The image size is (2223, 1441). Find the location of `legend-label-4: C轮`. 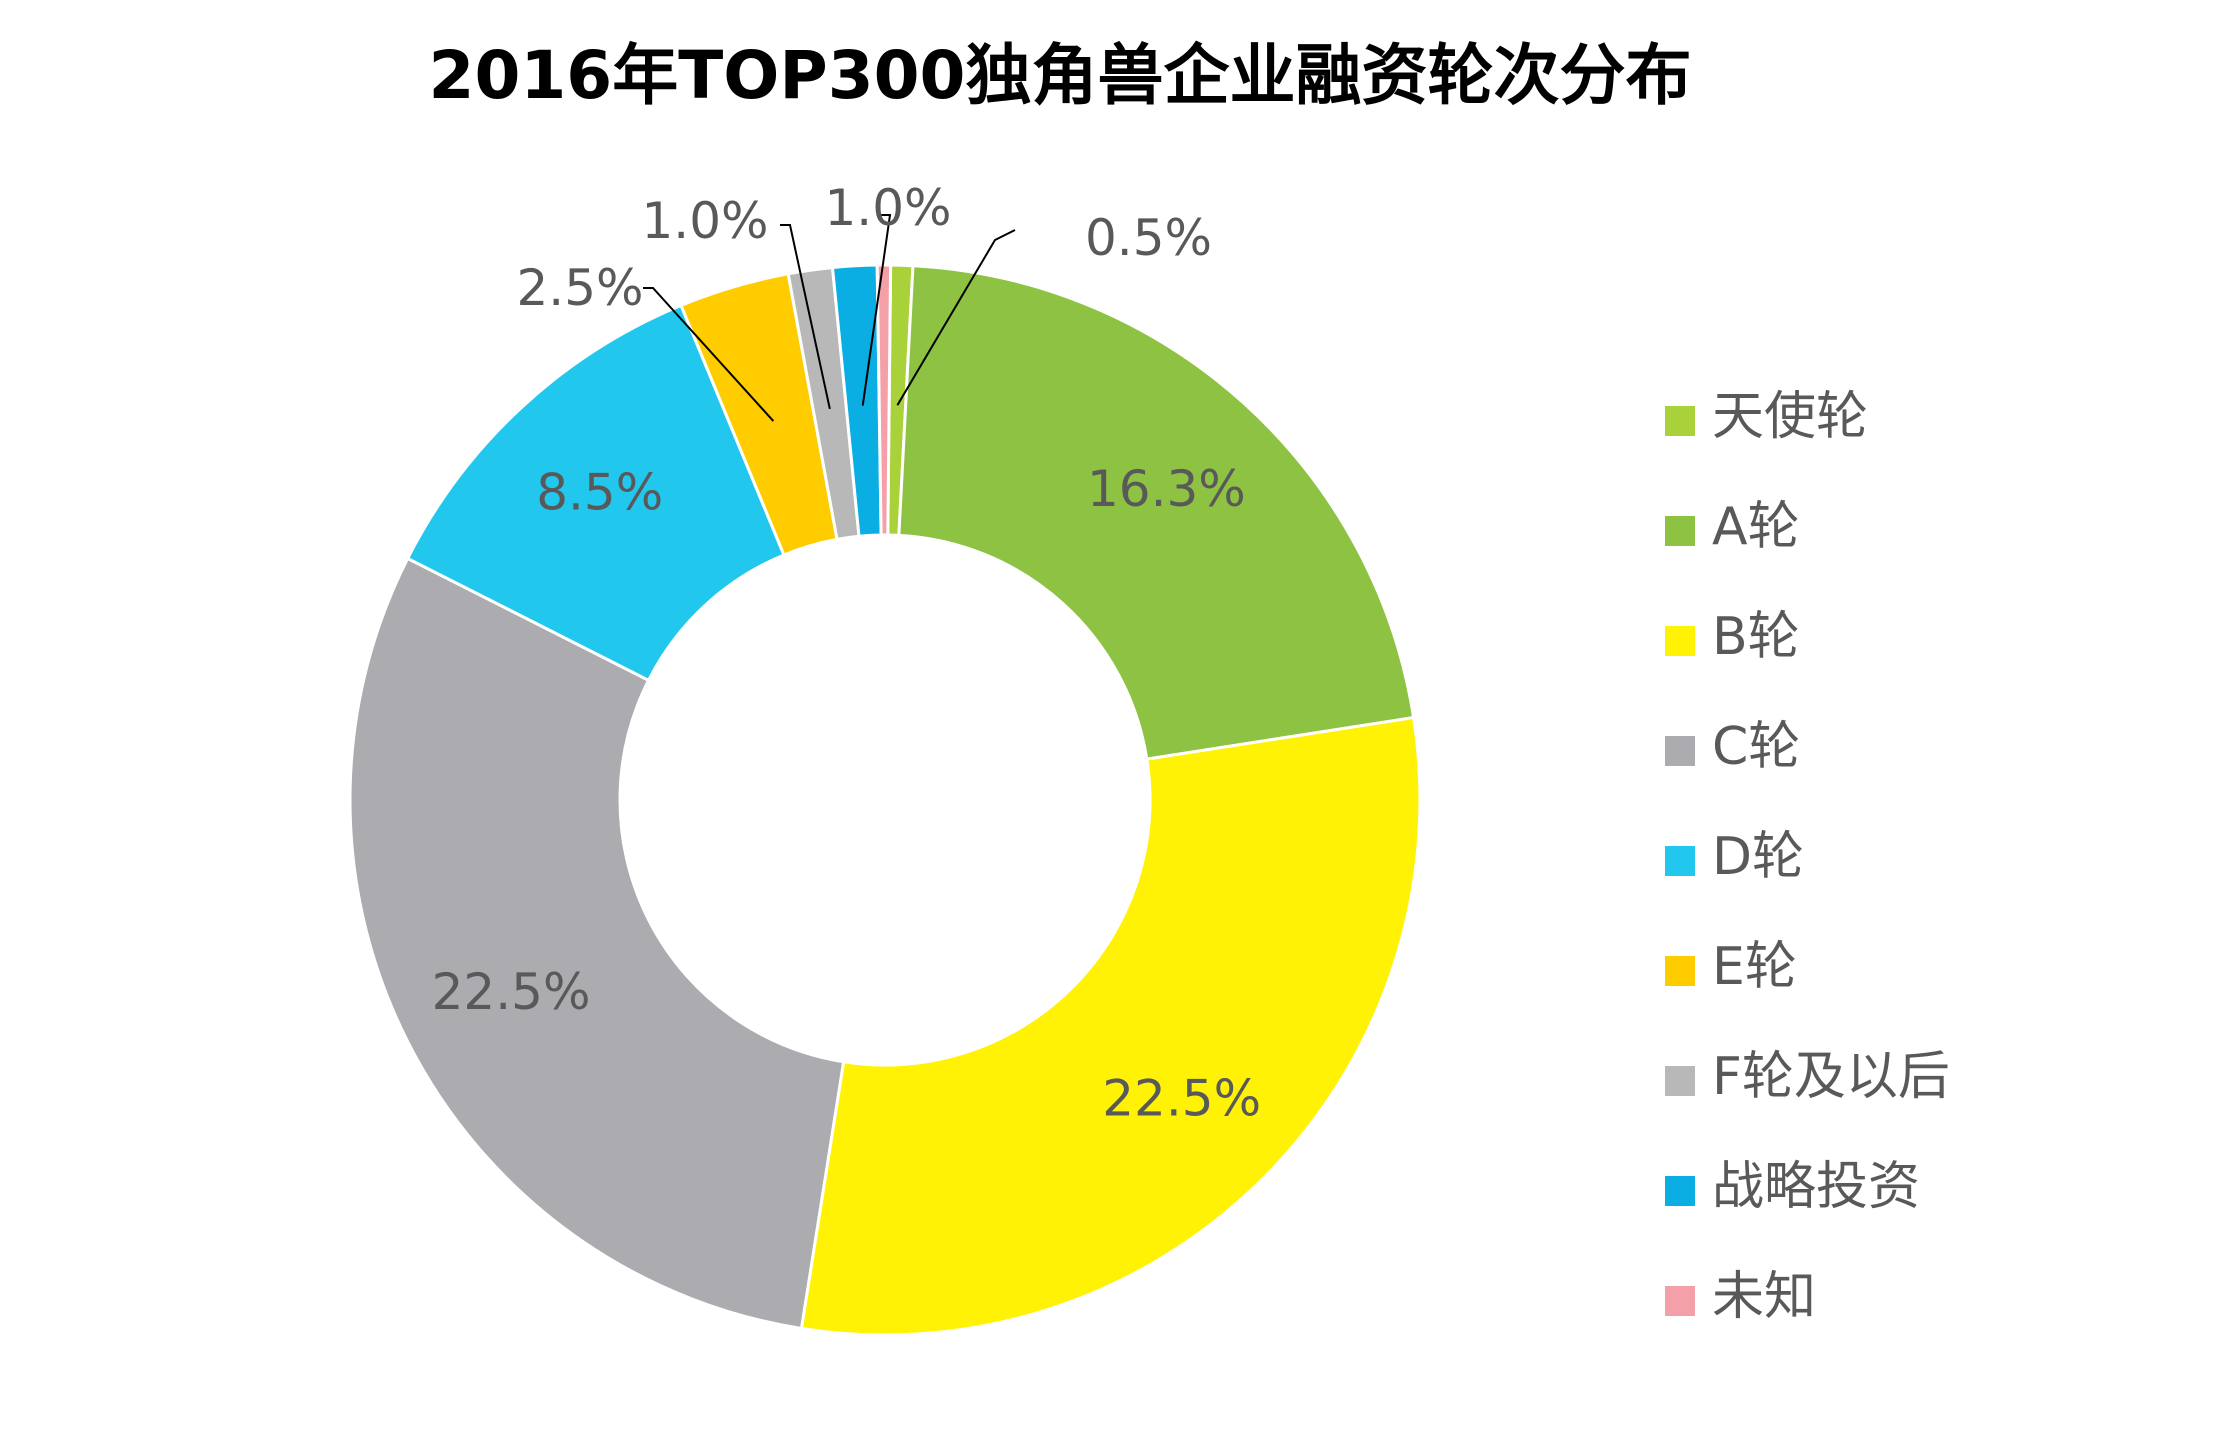

legend-label-4: C轮 is located at coordinates (1756, 747).